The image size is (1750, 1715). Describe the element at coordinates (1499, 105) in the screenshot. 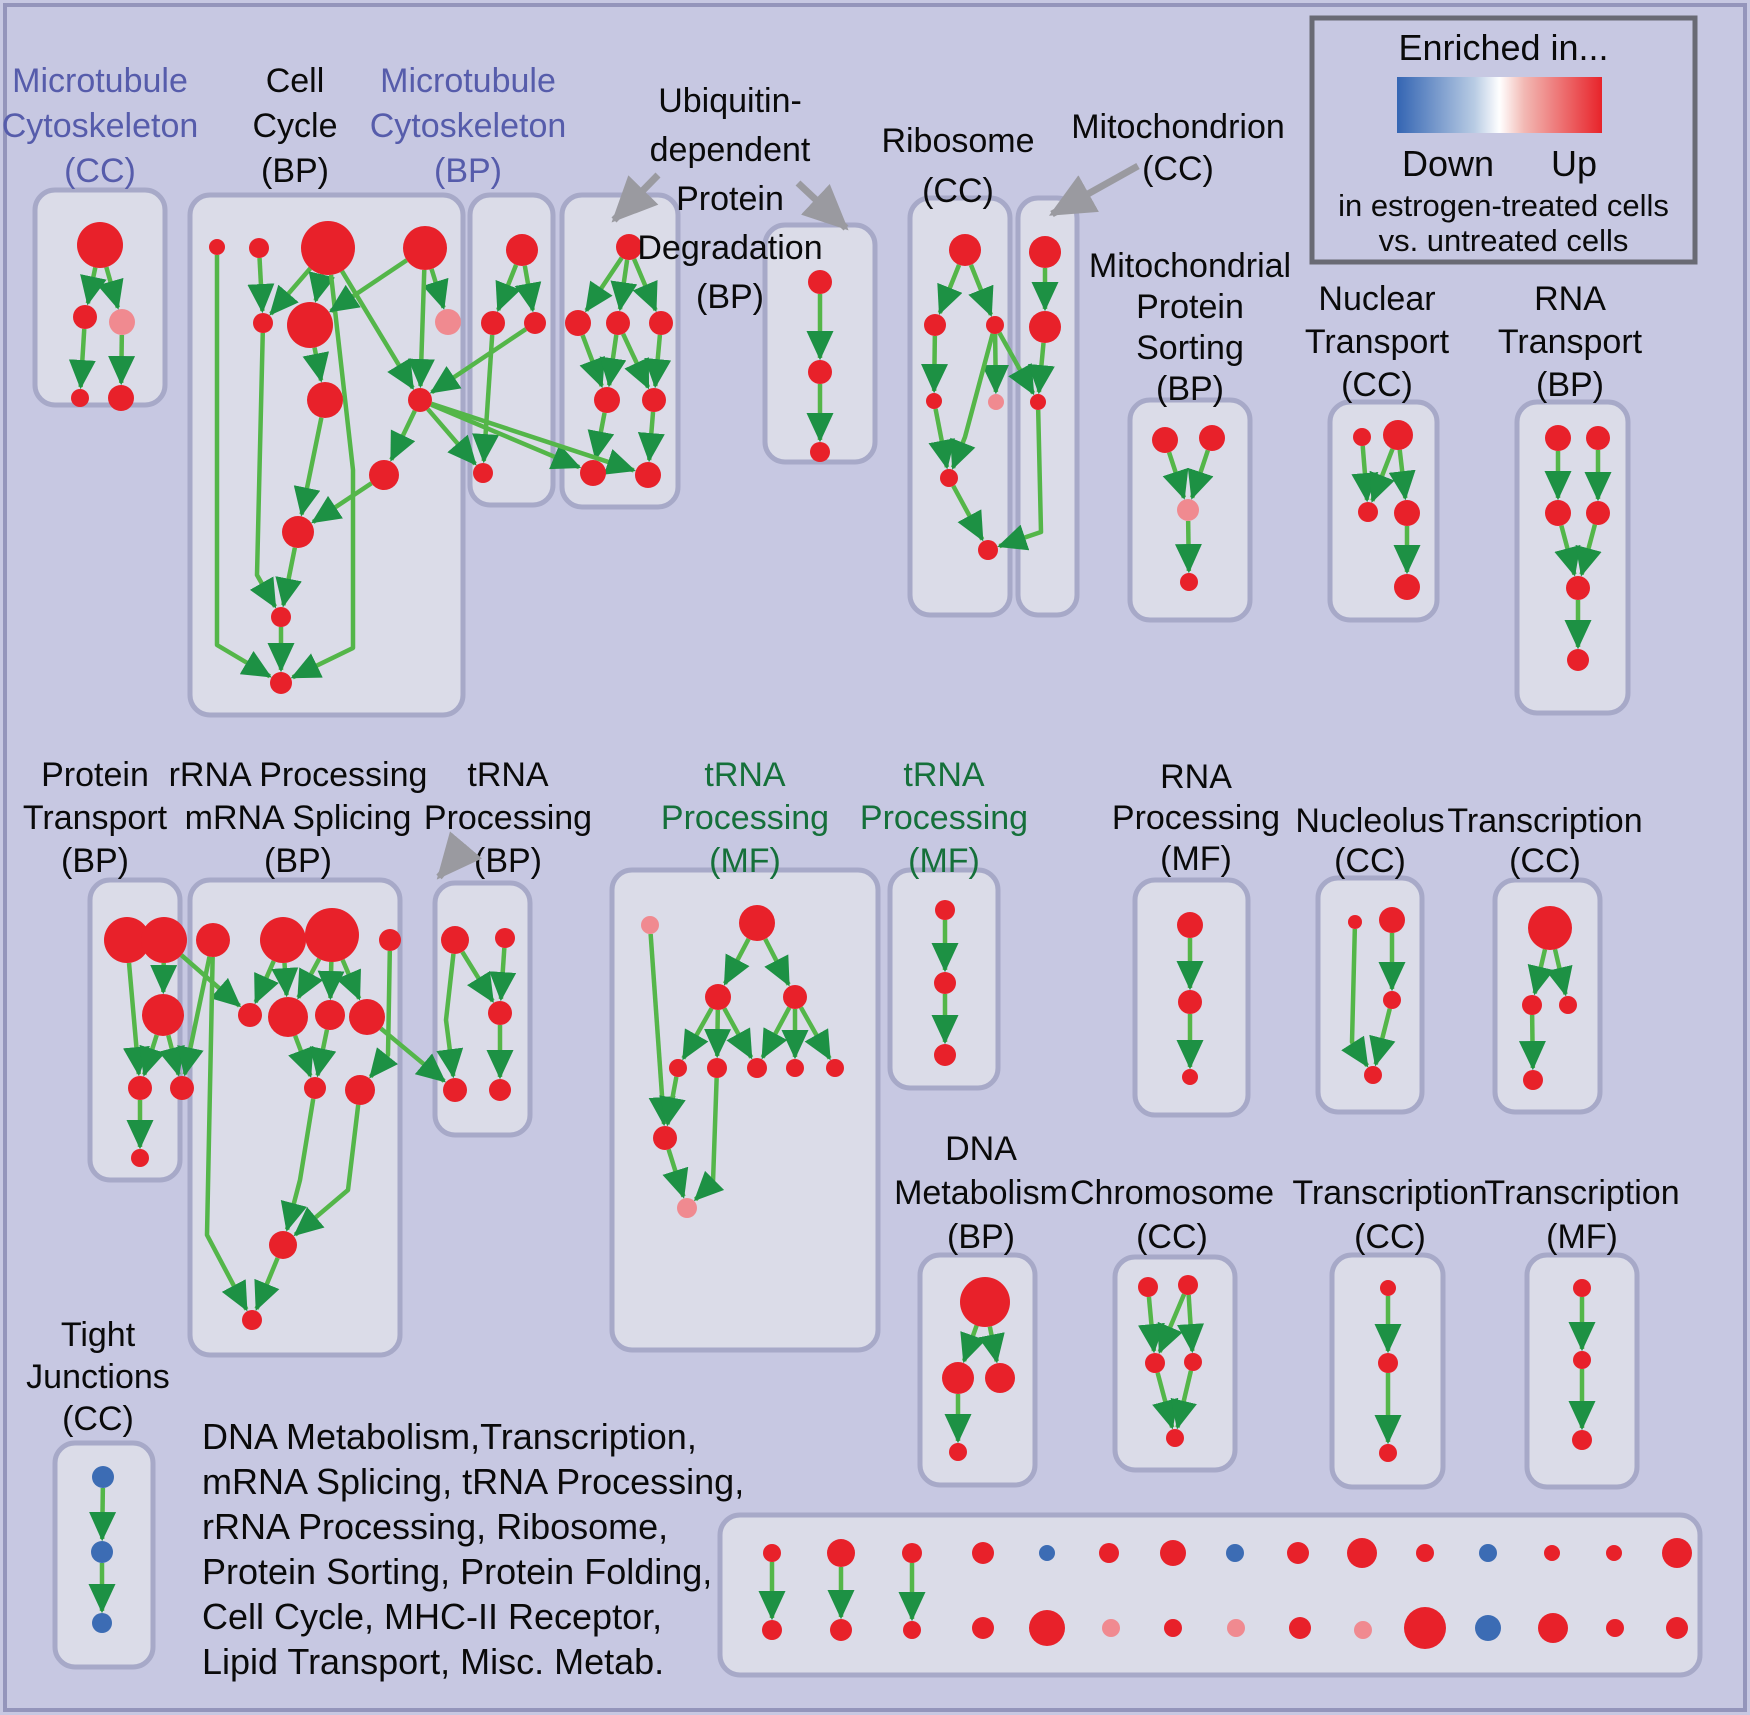

I see `legend-gradient-bar-icon` at that location.